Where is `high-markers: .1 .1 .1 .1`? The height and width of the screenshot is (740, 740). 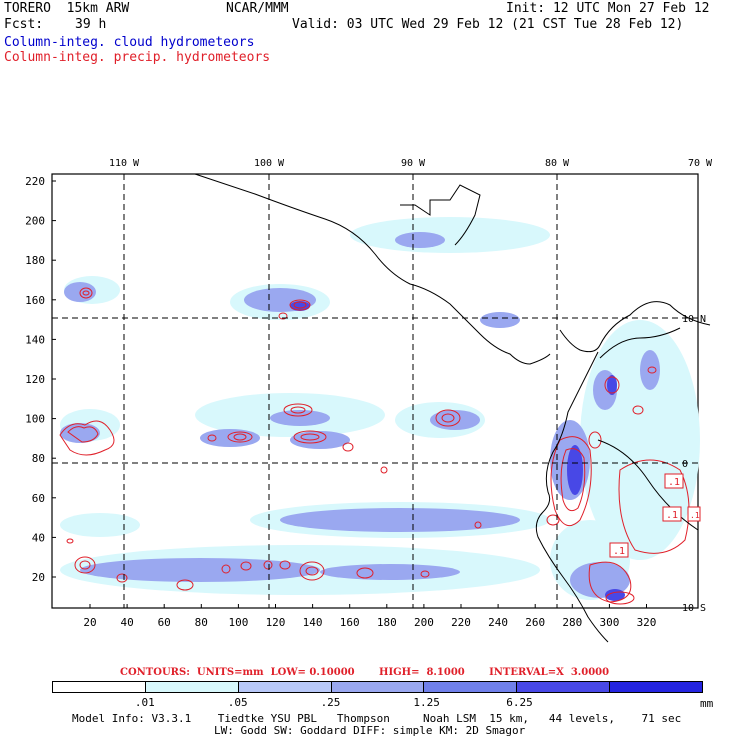
high-markers: .1 .1 .1 .1 is located at coordinates (655, 515).